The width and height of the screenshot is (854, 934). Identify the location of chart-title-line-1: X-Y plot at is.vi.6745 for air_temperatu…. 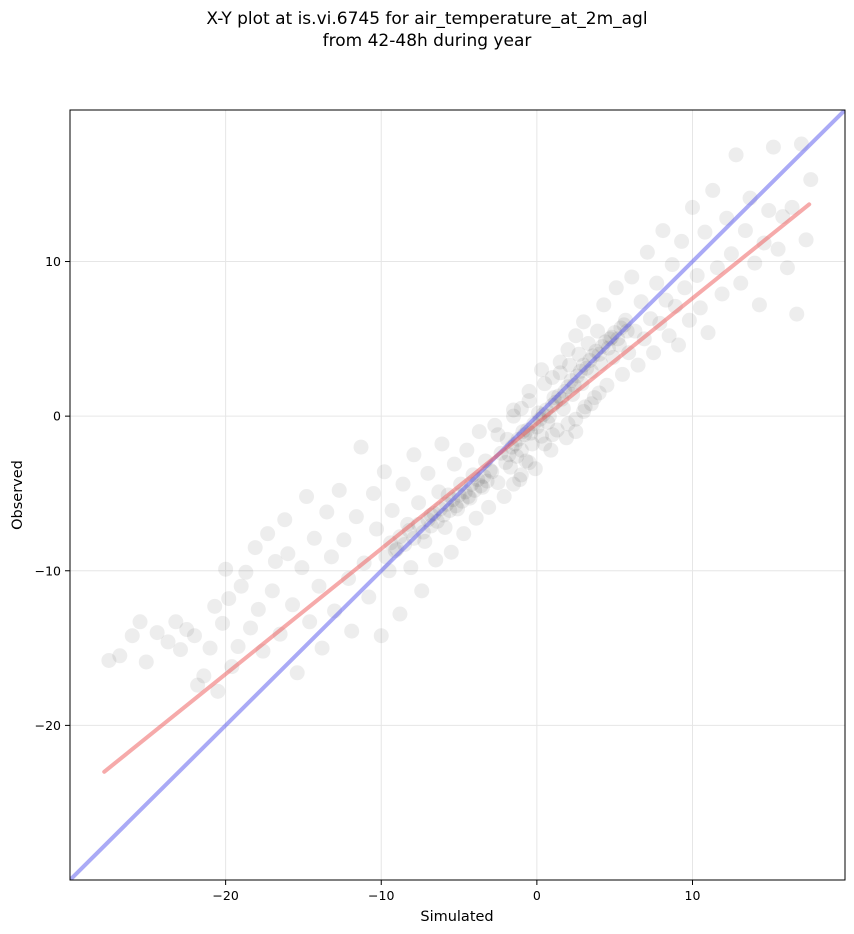
(427, 19).